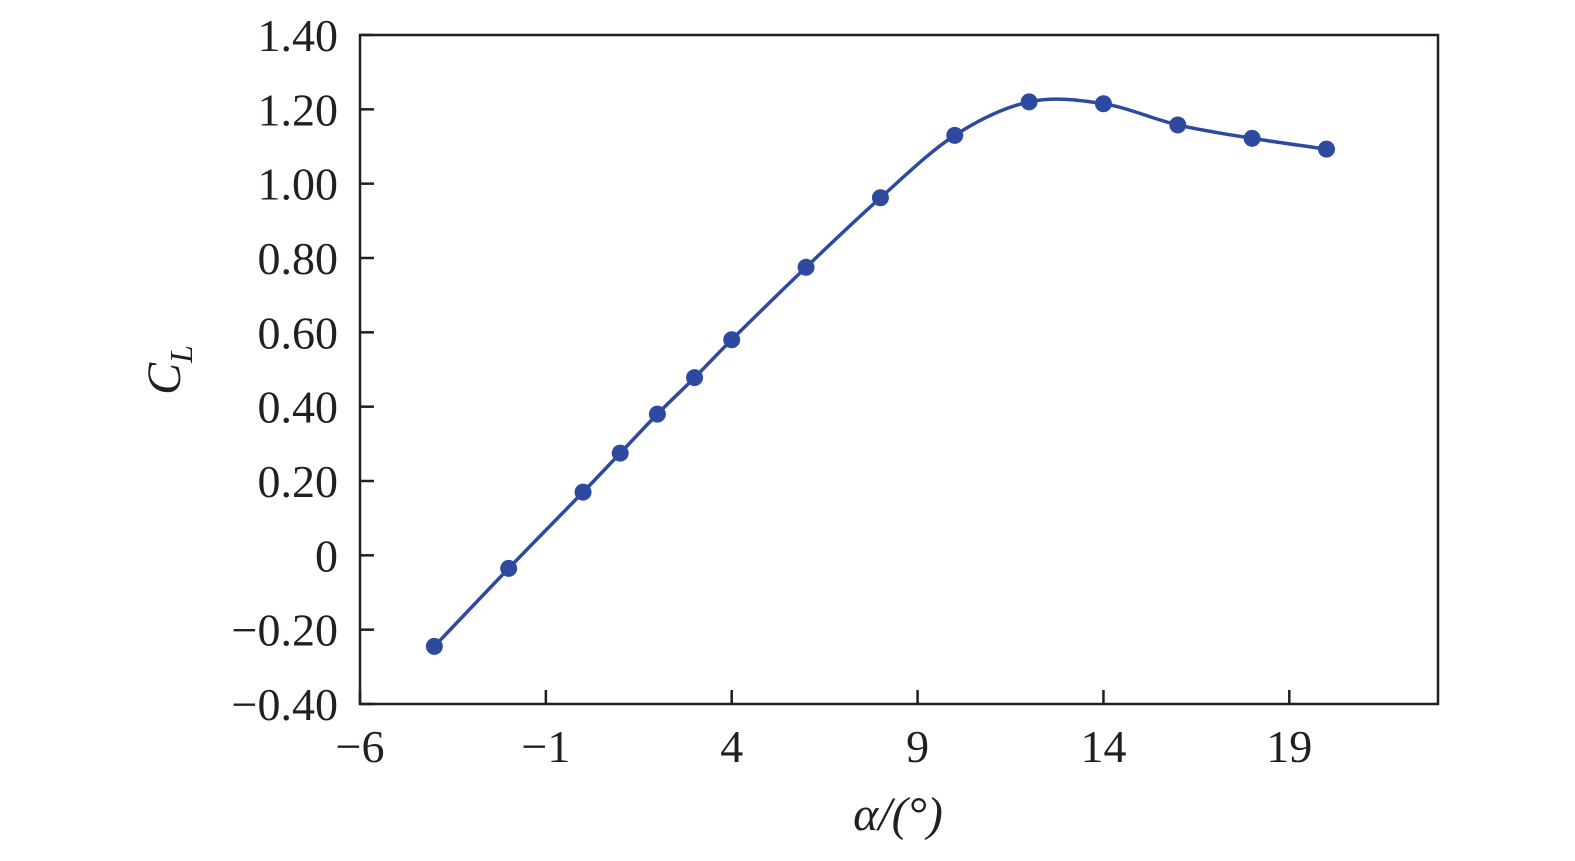 This screenshot has width=1575, height=861. Describe the element at coordinates (1103, 746) in the screenshot. I see `x-tick-label: 14` at that location.